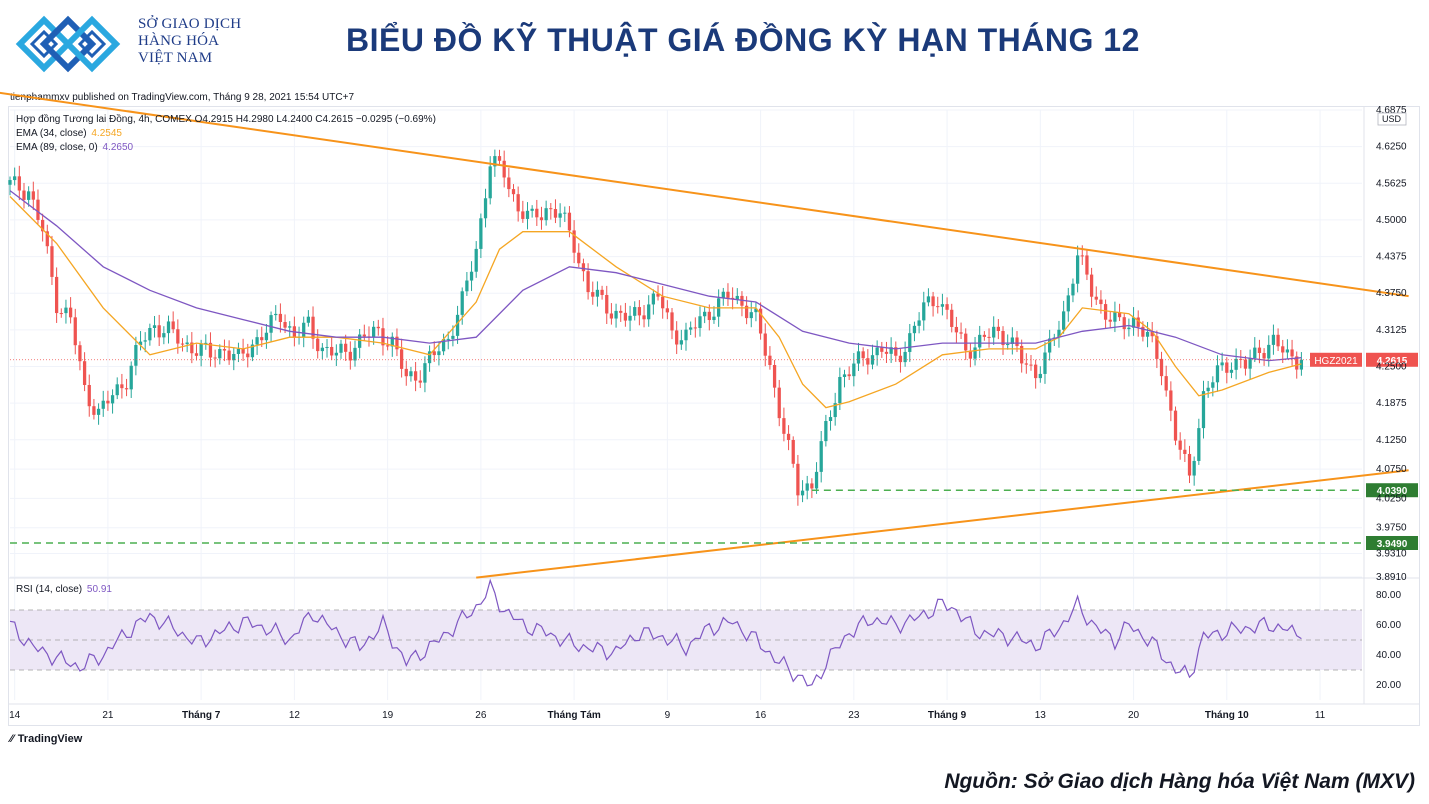  Describe the element at coordinates (1391, 257) in the screenshot. I see `price-tick-label: 4.4375` at that location.